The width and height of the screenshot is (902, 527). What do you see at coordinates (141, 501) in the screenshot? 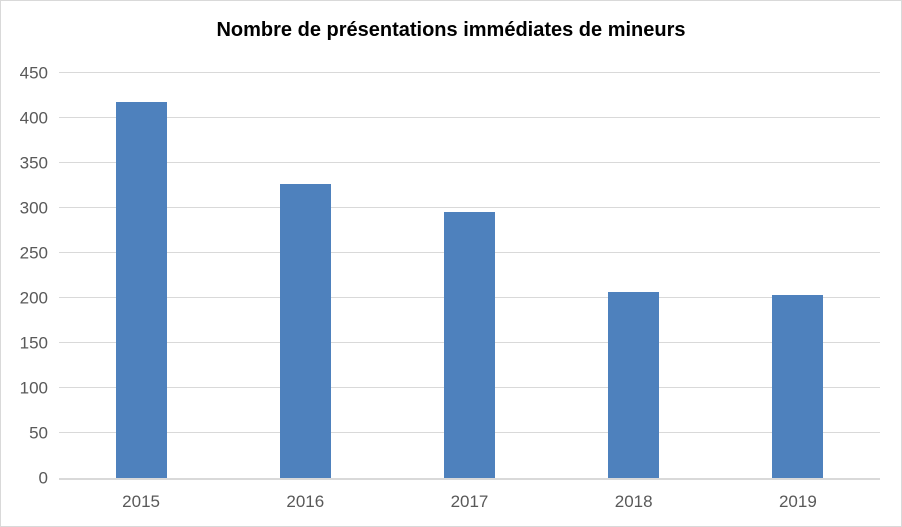
I see `x-axis-tick-label: 2015` at bounding box center [141, 501].